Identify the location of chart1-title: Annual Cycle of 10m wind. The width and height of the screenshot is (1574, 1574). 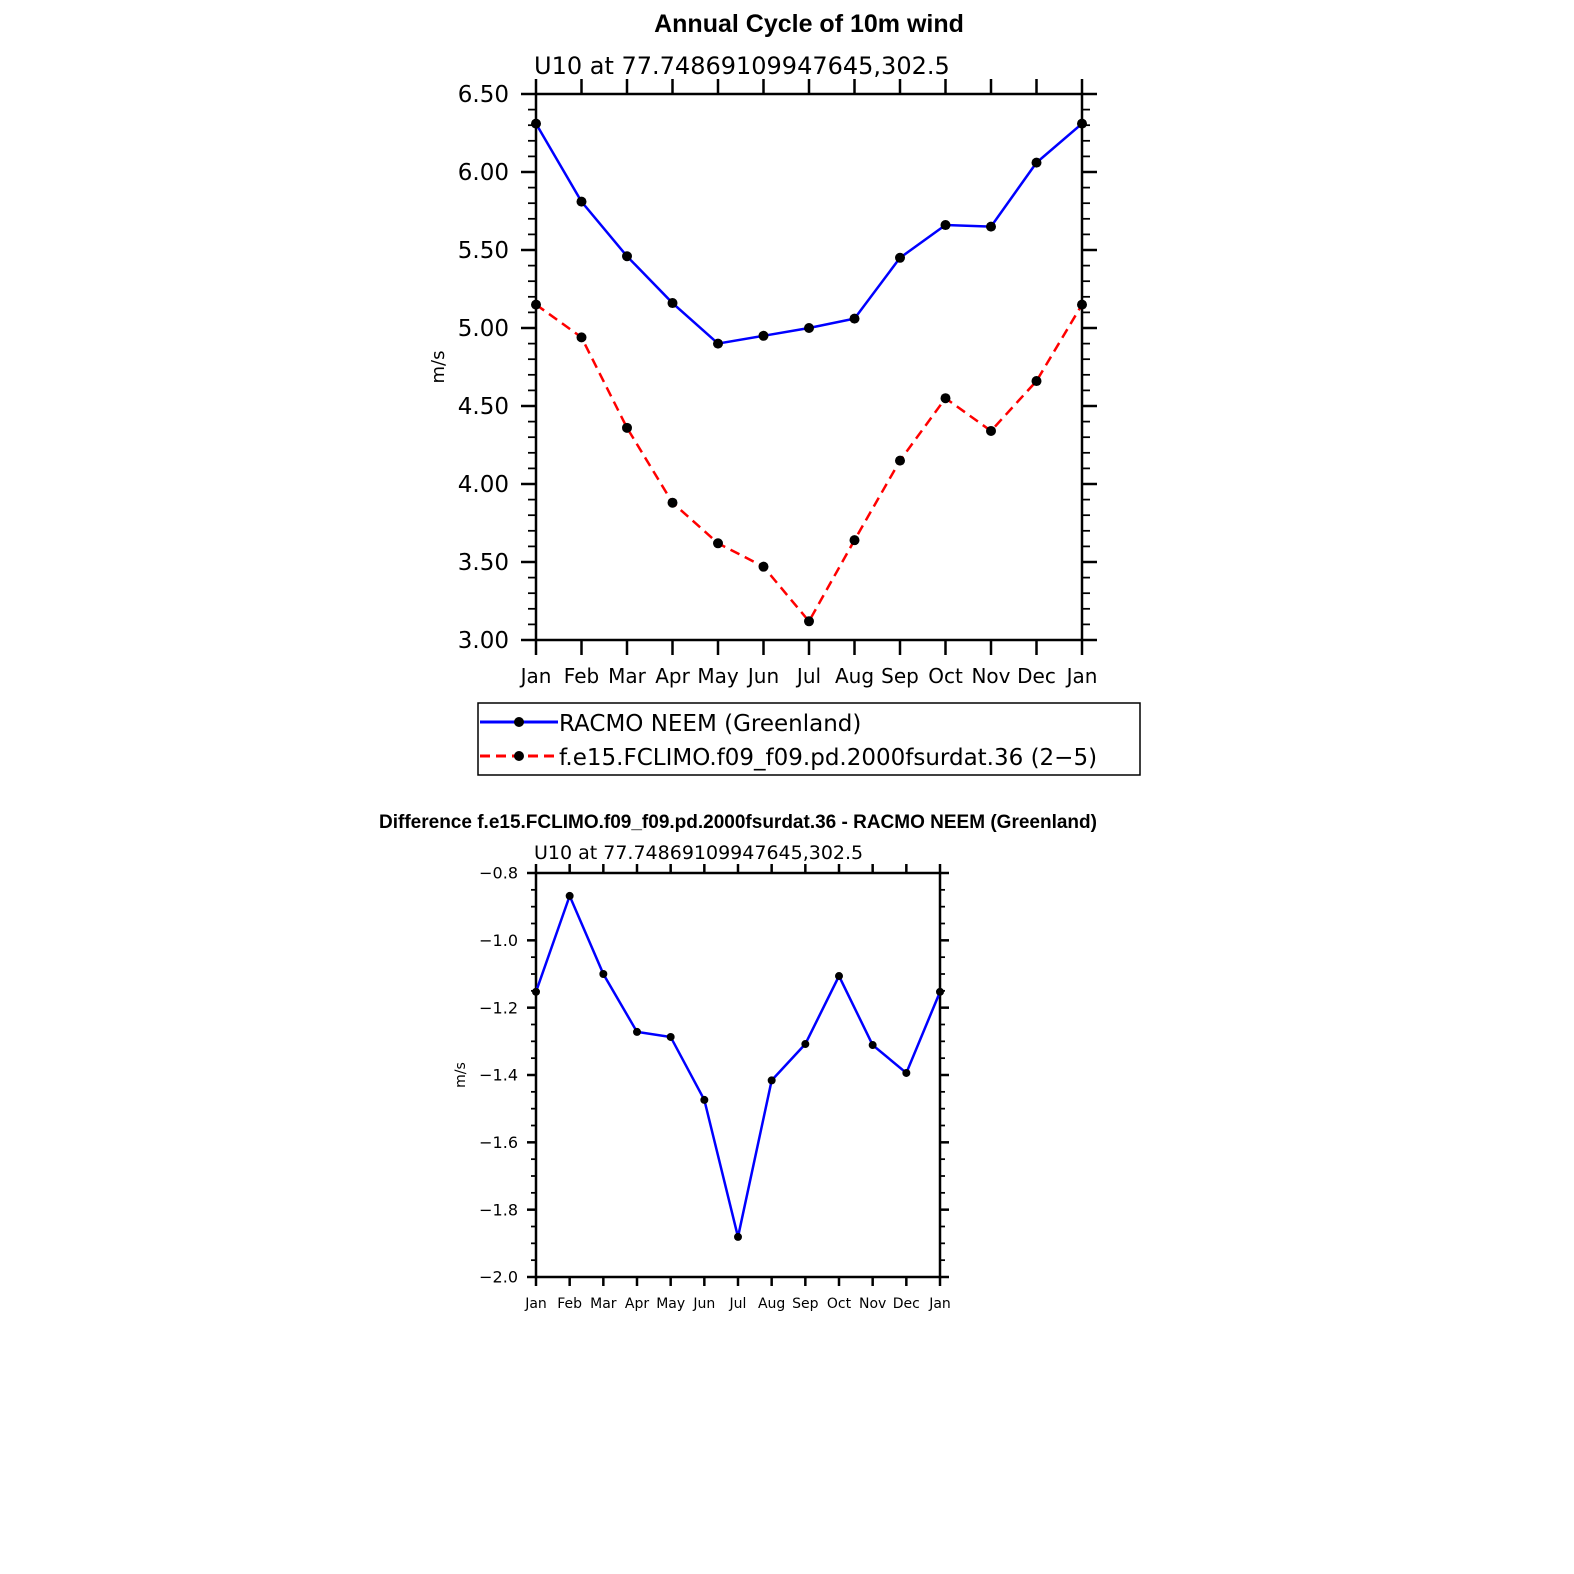
(809, 24).